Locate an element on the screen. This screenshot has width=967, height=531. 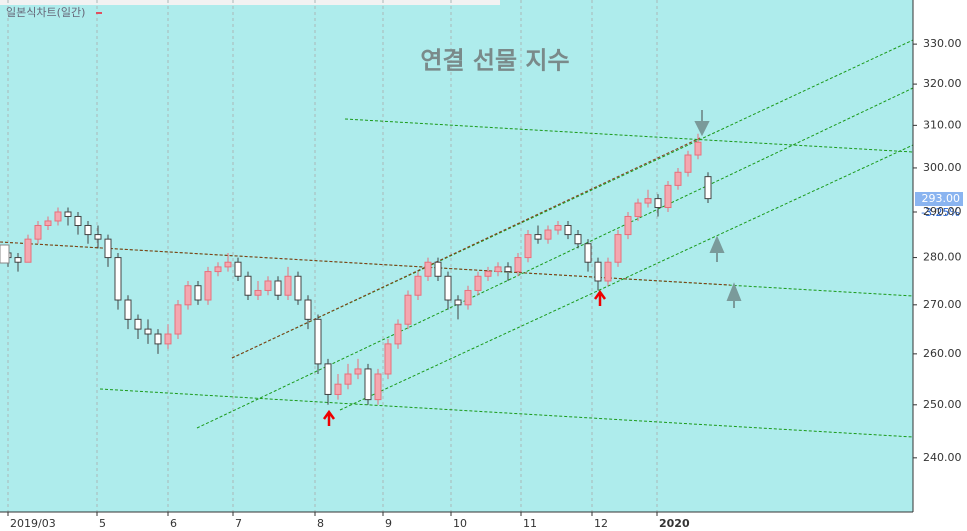
x-tick-label: 10 is located at coordinates (460, 523).